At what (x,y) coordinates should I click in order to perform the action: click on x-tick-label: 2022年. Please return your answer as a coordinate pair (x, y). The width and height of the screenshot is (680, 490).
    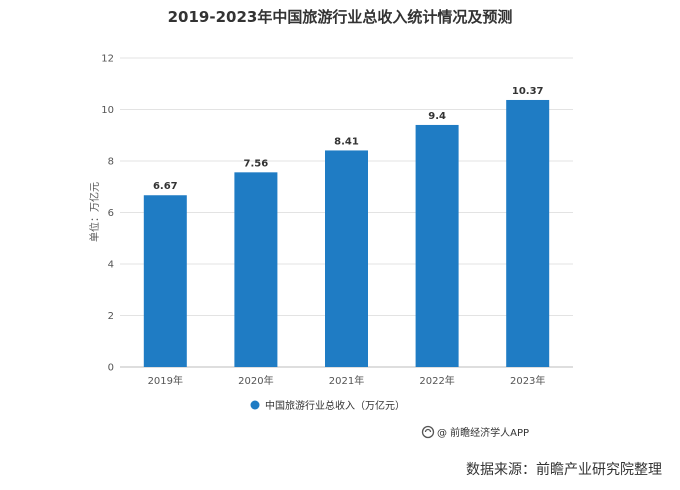
    Looking at the image, I should click on (436, 380).